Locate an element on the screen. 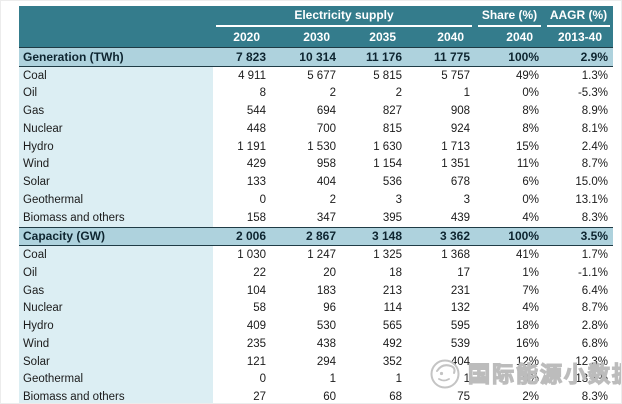  table-row: Geothermal 0 2 3 3 0% 13.1% is located at coordinates (316, 200).